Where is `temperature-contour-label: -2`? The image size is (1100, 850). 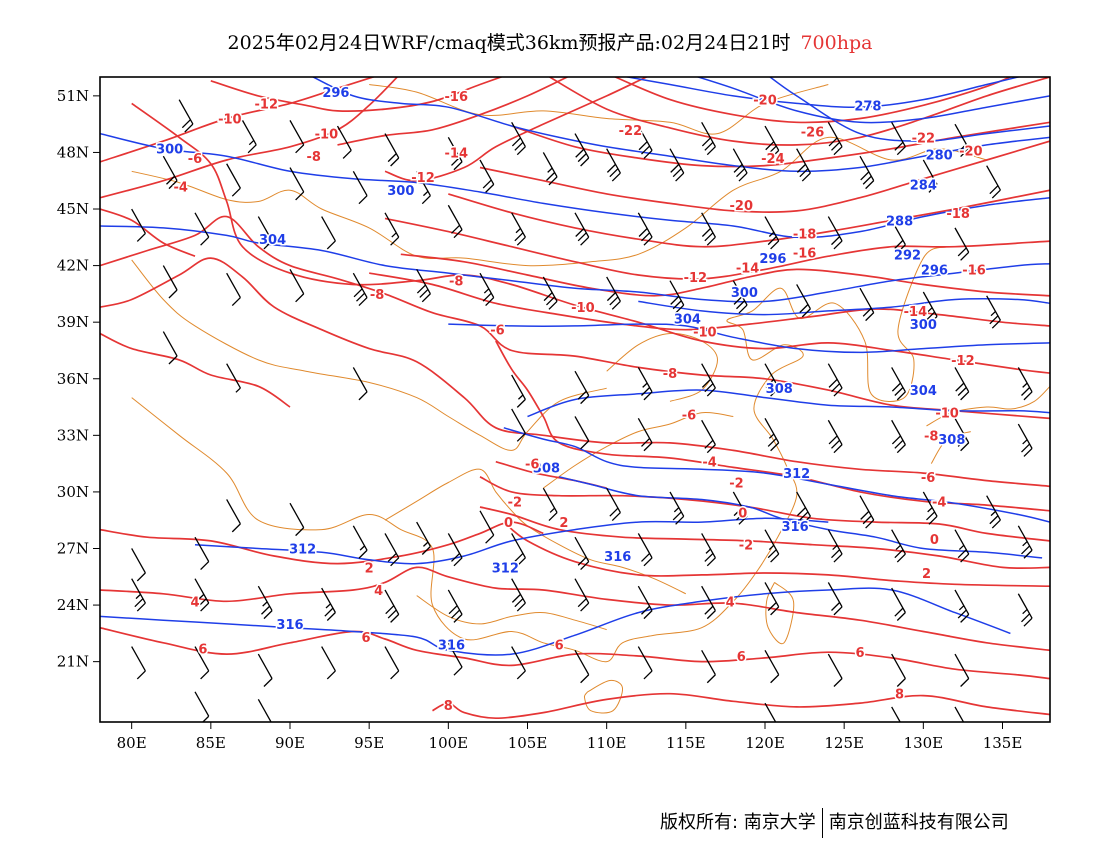
temperature-contour-label: -2 is located at coordinates (746, 546).